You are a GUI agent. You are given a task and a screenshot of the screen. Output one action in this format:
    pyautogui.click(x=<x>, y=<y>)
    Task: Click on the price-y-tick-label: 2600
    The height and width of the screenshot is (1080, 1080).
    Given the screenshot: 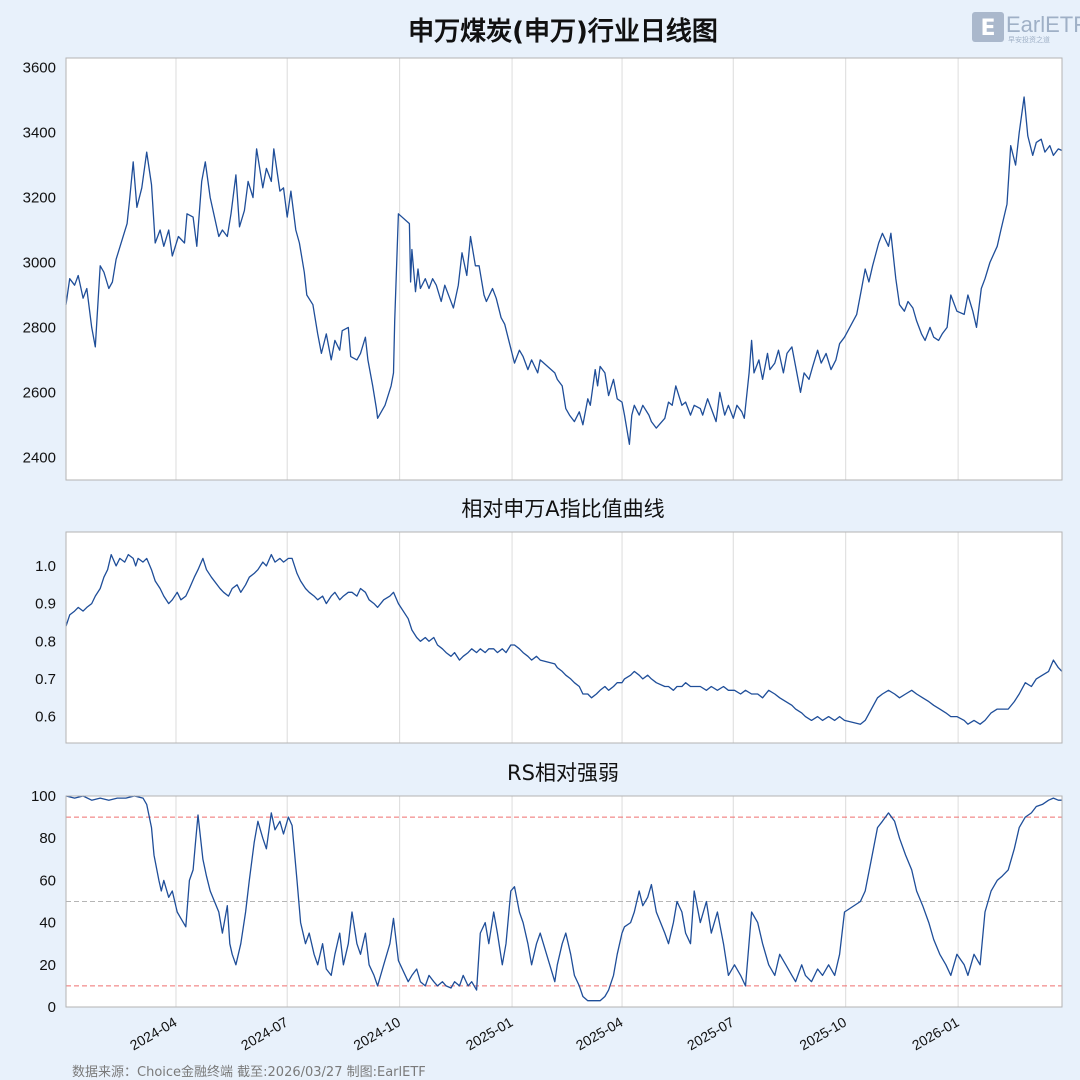 What is the action you would take?
    pyautogui.click(x=39, y=392)
    